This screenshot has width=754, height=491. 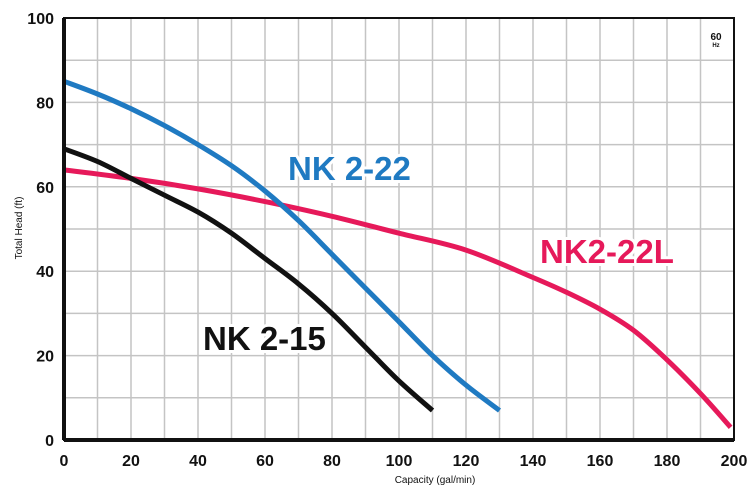 I want to click on y-tick-label: 80, so click(x=45, y=103).